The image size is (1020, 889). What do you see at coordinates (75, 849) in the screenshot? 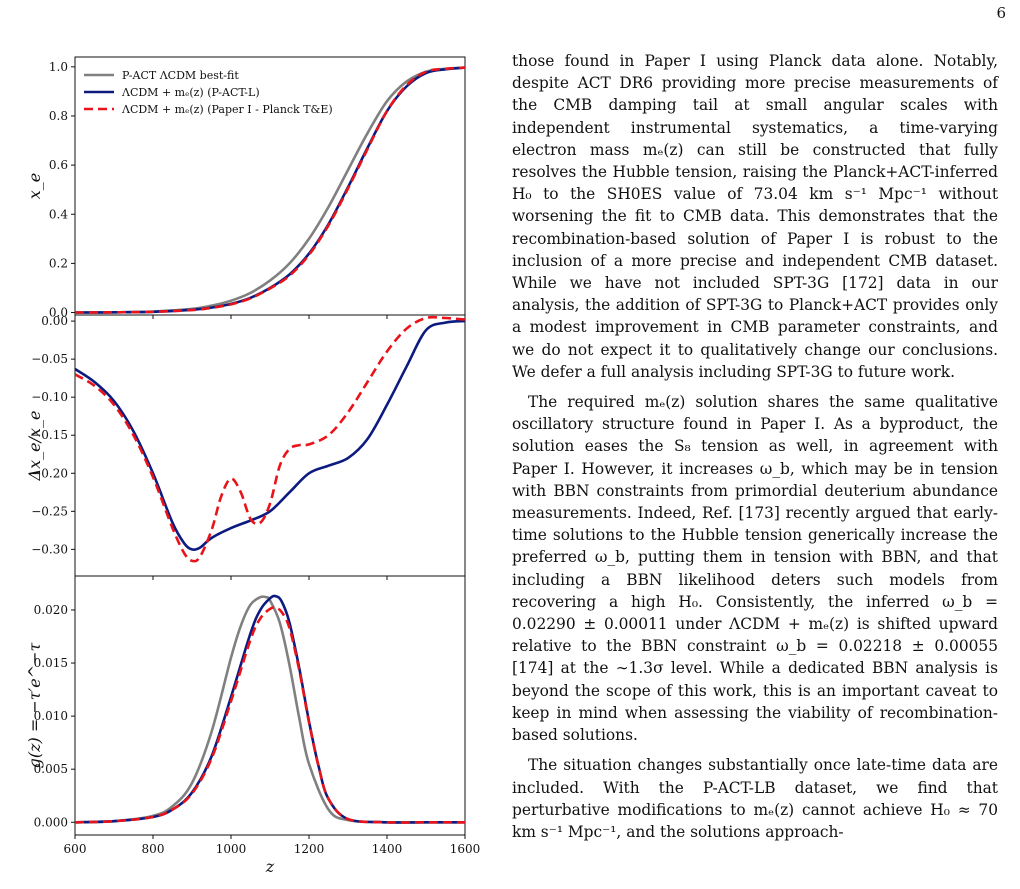
I see `x-tick-label: 600` at bounding box center [75, 849].